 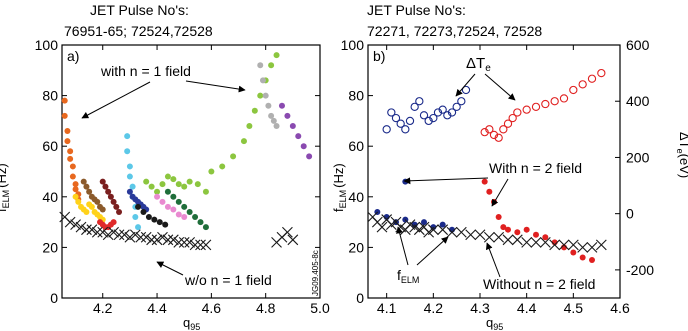 I want to click on ytick-right-label-b-2: 200, so click(x=638, y=157).